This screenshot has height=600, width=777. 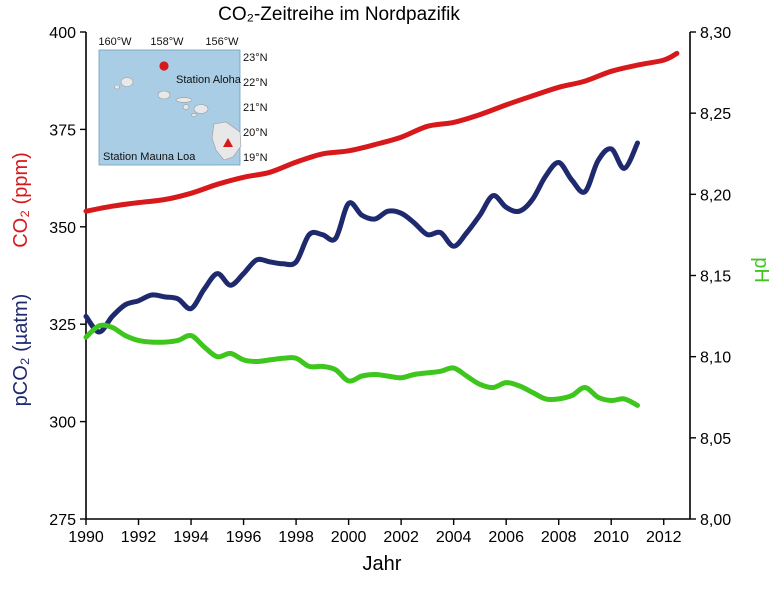 What do you see at coordinates (361, 365) in the screenshot?
I see `series-ph-line` at bounding box center [361, 365].